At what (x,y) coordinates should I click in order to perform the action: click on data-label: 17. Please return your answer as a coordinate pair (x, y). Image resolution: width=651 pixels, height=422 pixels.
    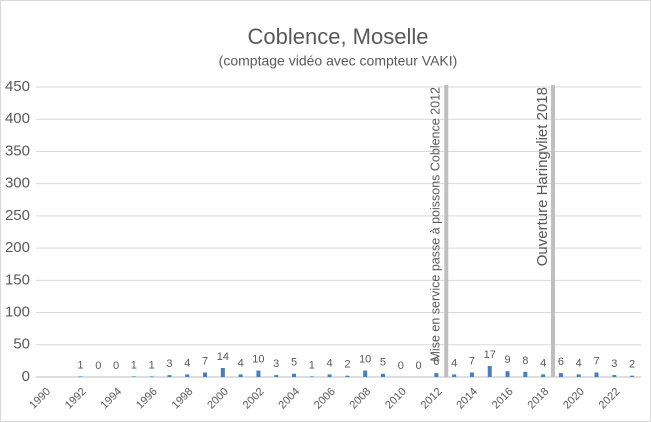
    Looking at the image, I should click on (490, 355).